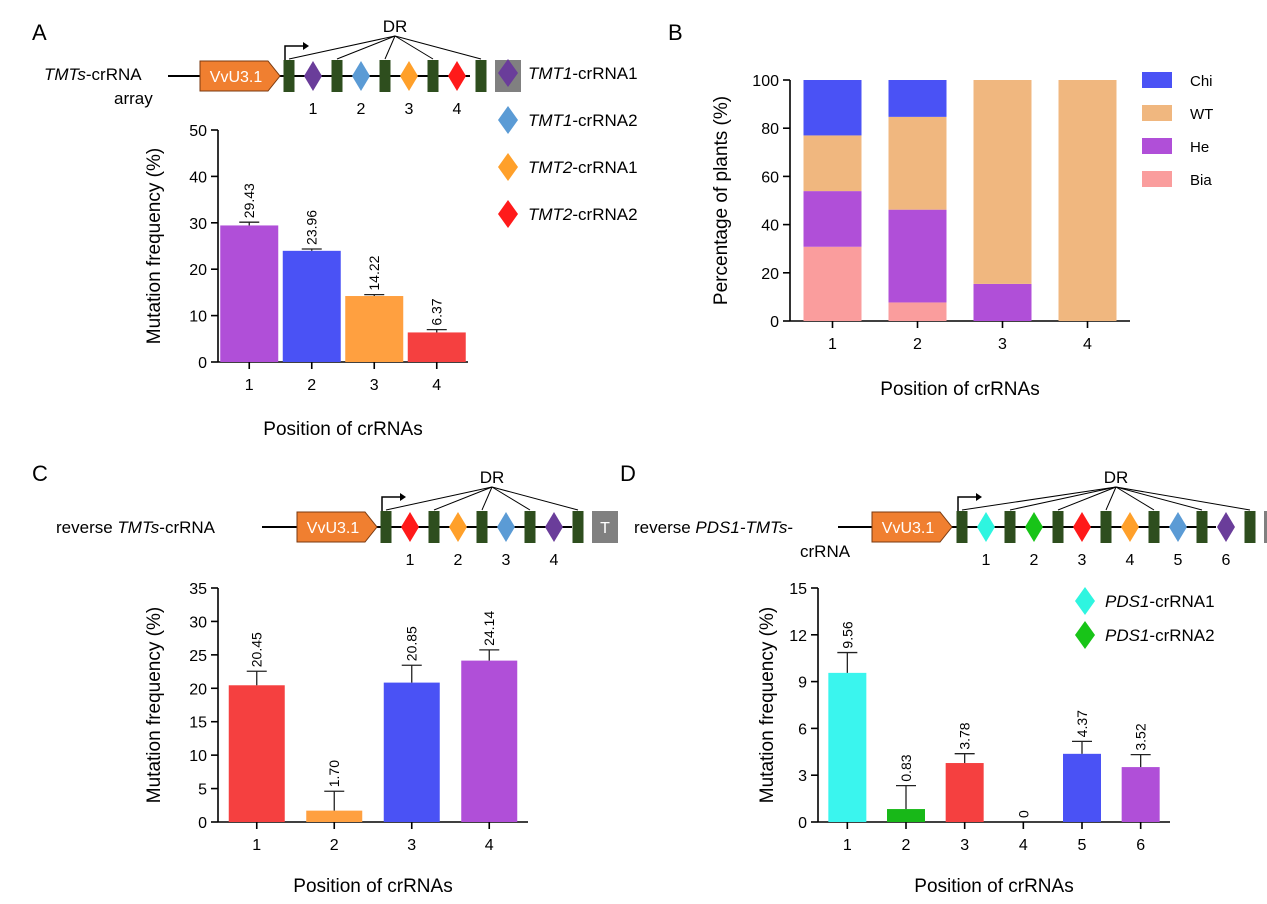 This screenshot has height=904, width=1267. I want to click on legend-label: TMT1-crRNA1, so click(583, 73).